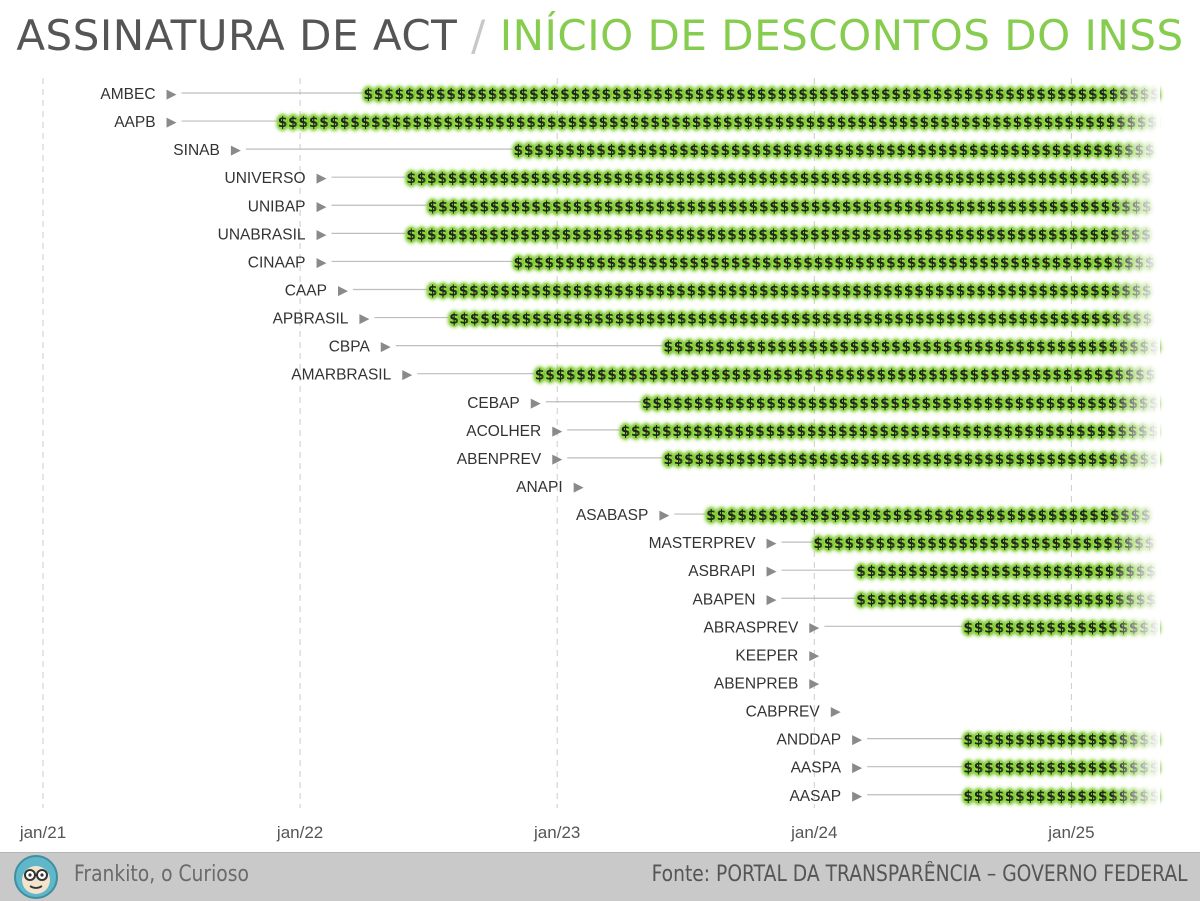 The height and width of the screenshot is (901, 1200). What do you see at coordinates (499, 459) in the screenshot?
I see `series-label: ABENPREV` at bounding box center [499, 459].